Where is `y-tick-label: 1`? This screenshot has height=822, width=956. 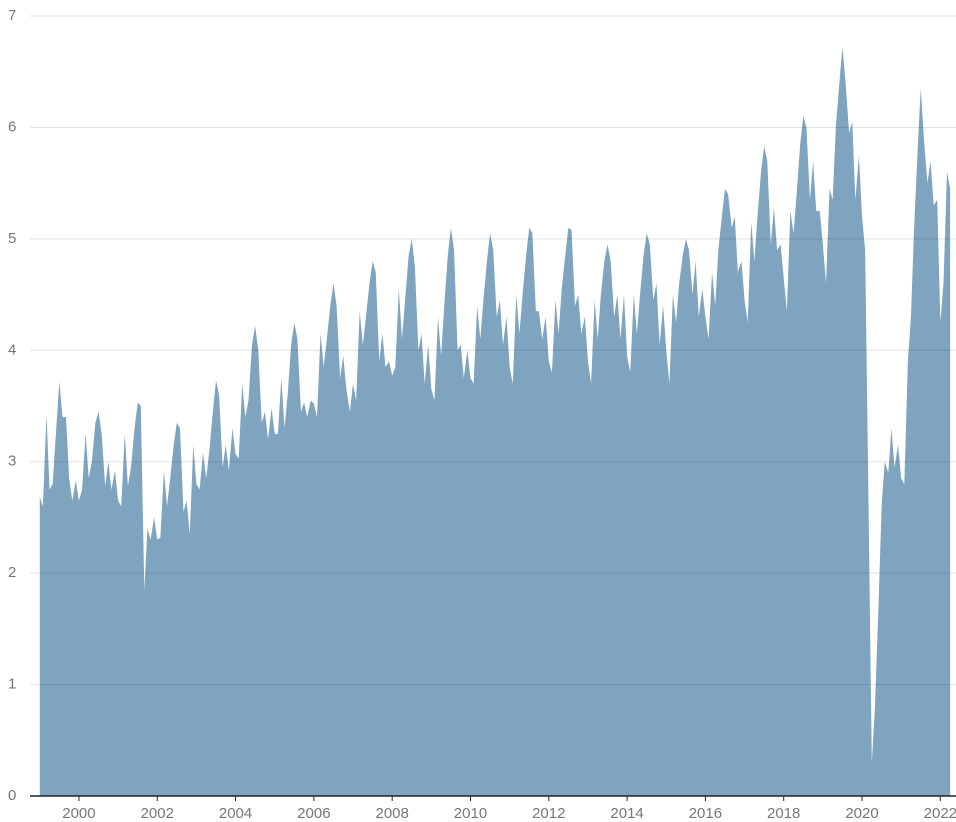
y-tick-label: 1 is located at coordinates (12, 684).